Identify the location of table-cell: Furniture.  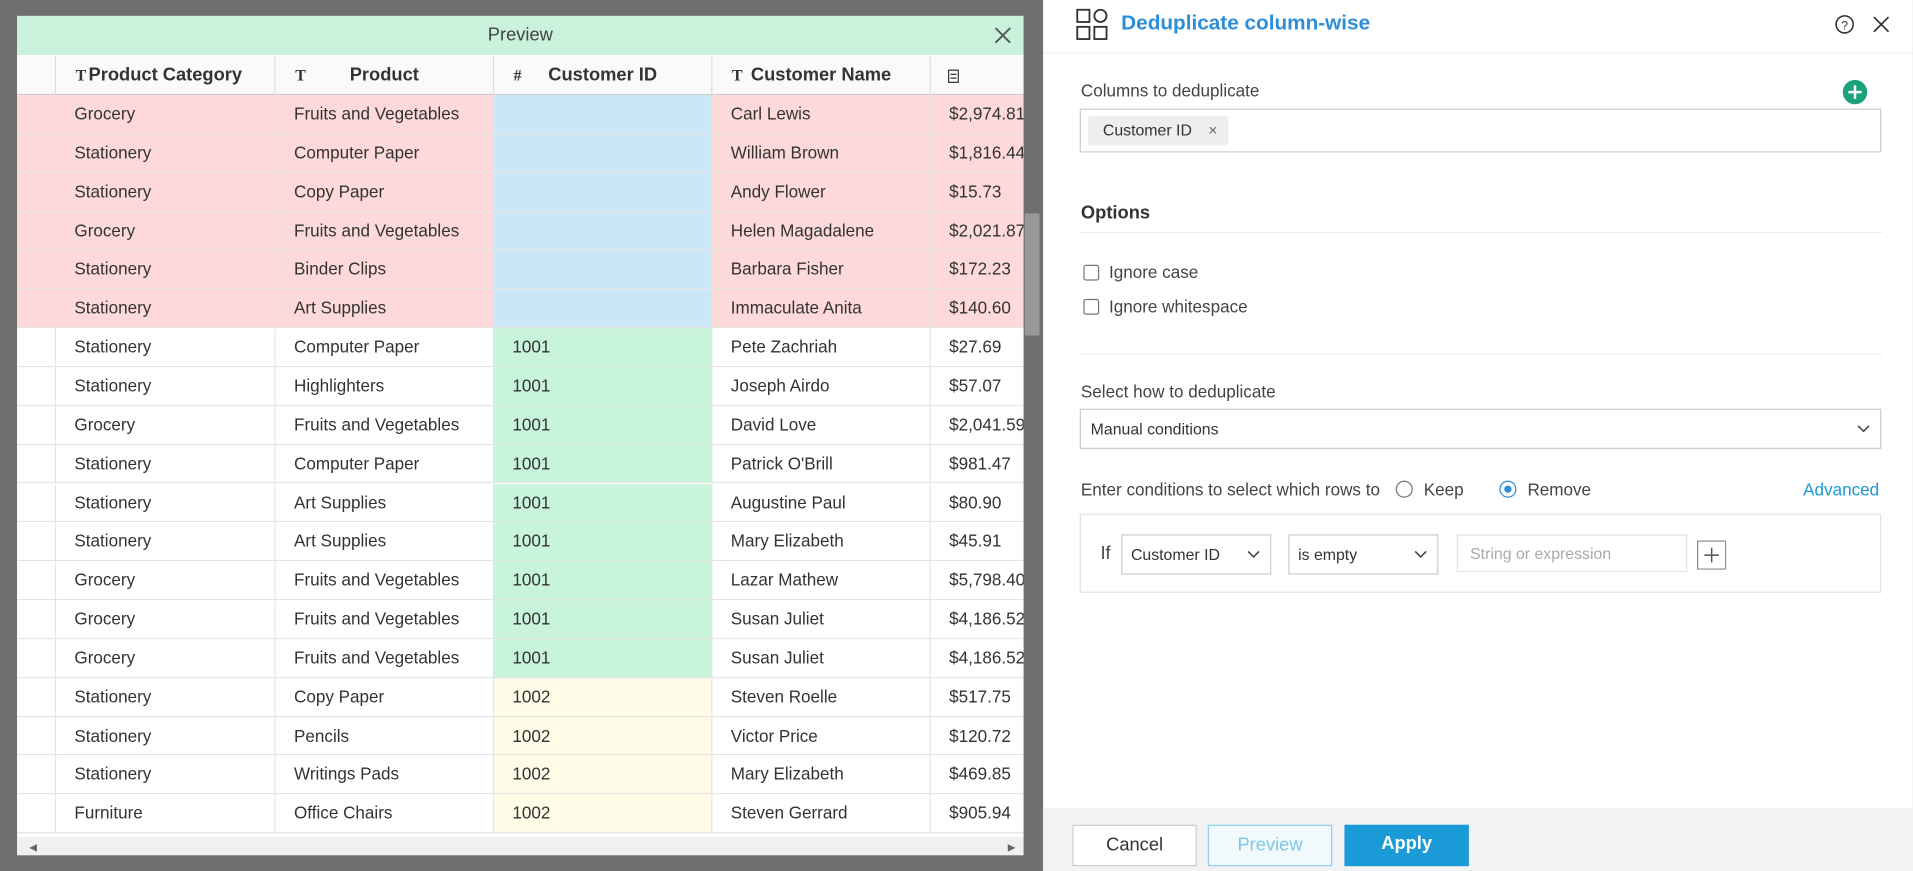
(166, 814).